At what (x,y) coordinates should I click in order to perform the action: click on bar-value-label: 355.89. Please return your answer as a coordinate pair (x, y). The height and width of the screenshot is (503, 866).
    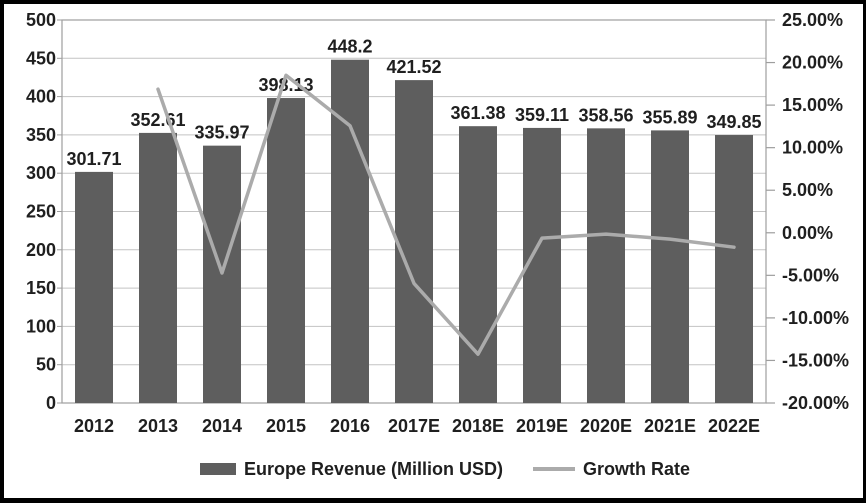
    Looking at the image, I should click on (669, 117).